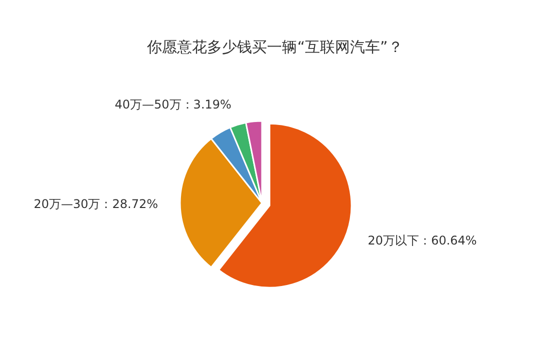 The image size is (550, 350). Describe the element at coordinates (173, 105) in the screenshot. I see `slice-label: 40万—50万：3.19%` at that location.